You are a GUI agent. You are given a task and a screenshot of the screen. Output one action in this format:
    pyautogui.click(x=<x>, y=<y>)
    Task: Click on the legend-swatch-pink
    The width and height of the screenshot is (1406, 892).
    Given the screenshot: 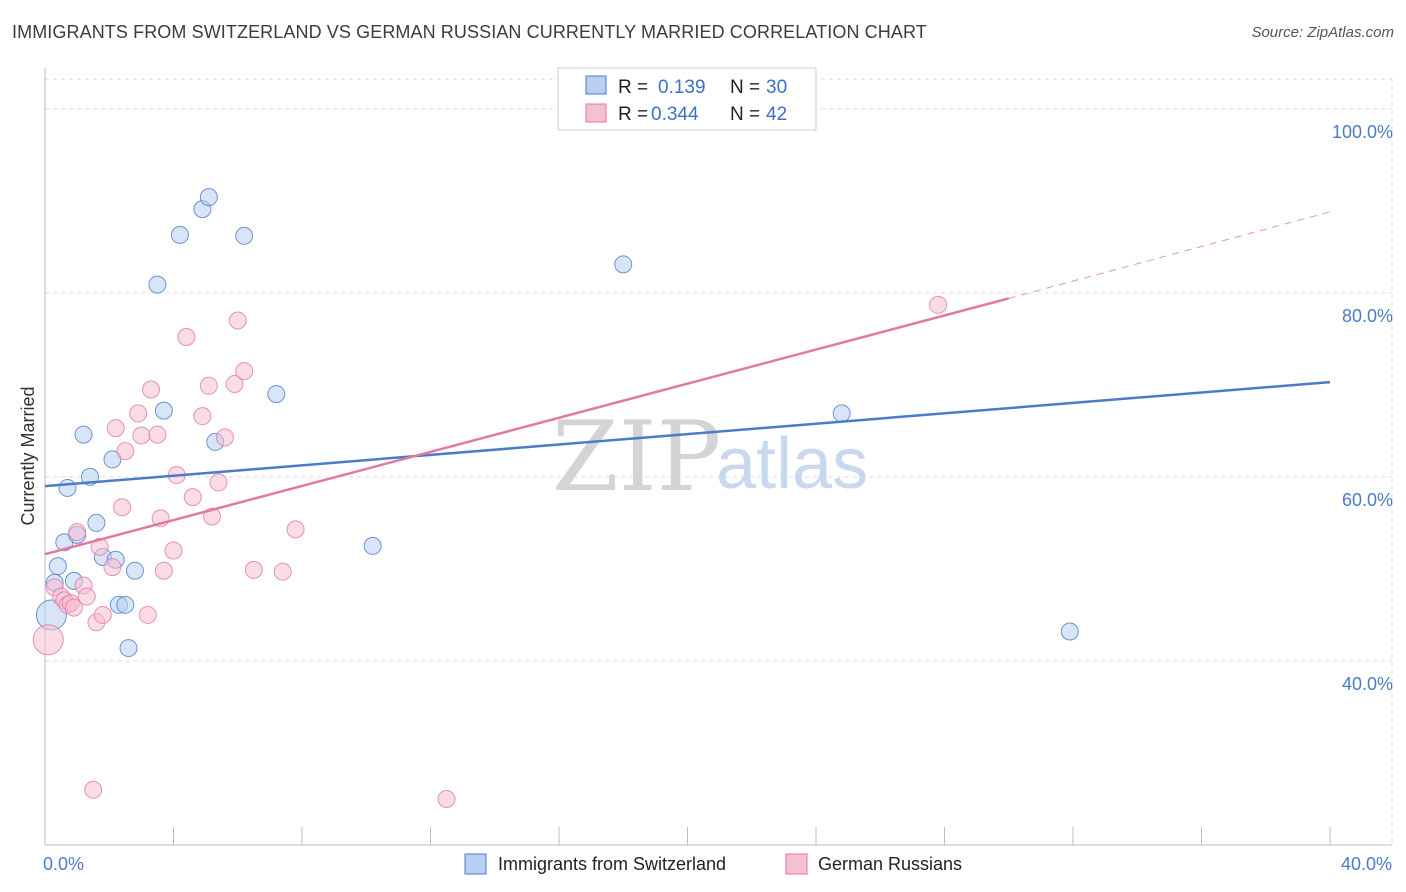 What is the action you would take?
    pyautogui.click(x=596, y=113)
    